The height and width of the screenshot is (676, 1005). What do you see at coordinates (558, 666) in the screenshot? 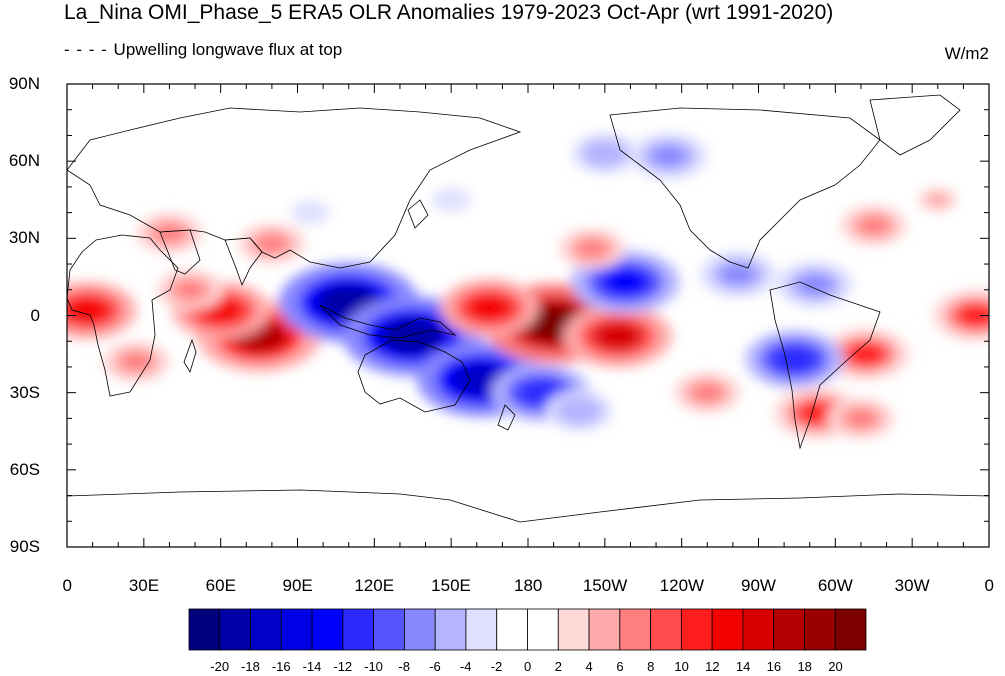
I see `colorbar-label: 2` at bounding box center [558, 666].